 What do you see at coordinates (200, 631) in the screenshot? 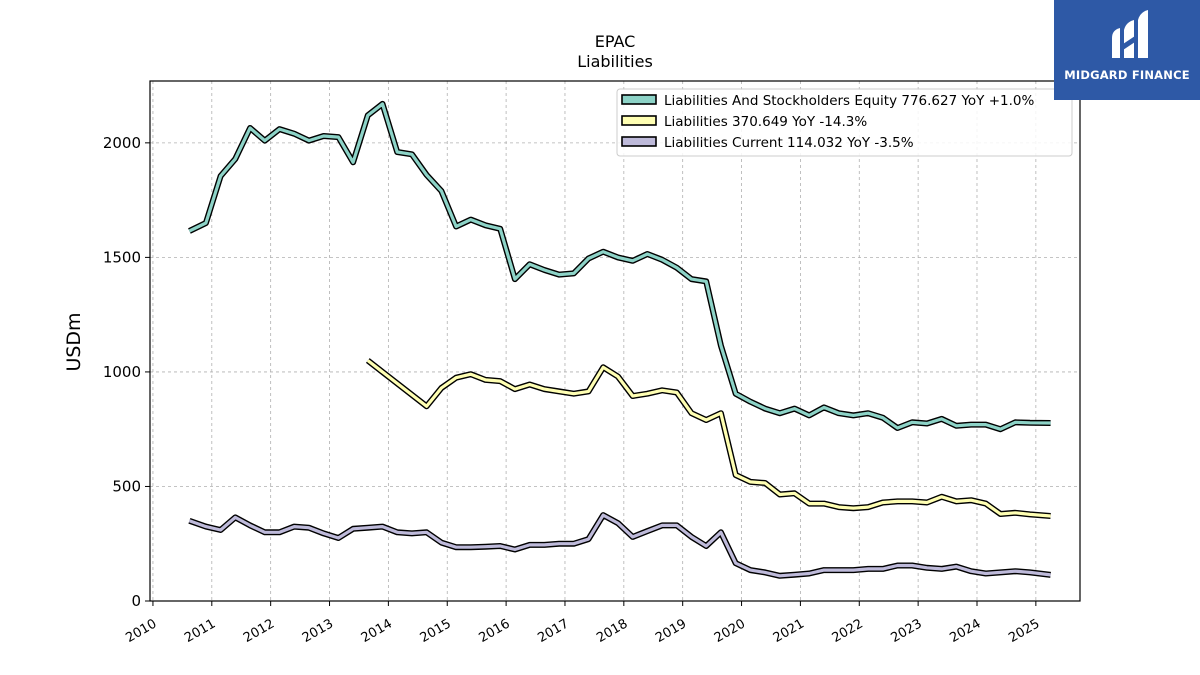
I see `x-tick-label: 2011` at bounding box center [200, 631].